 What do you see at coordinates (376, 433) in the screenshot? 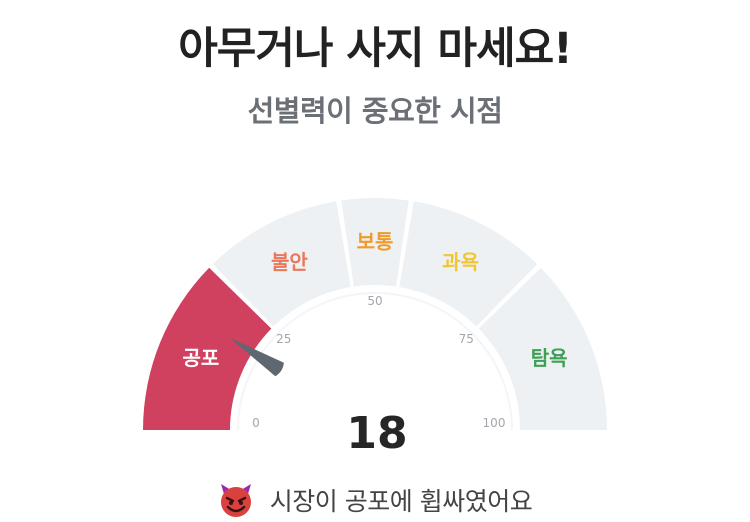
I see `gauge-value: 18` at bounding box center [376, 433].